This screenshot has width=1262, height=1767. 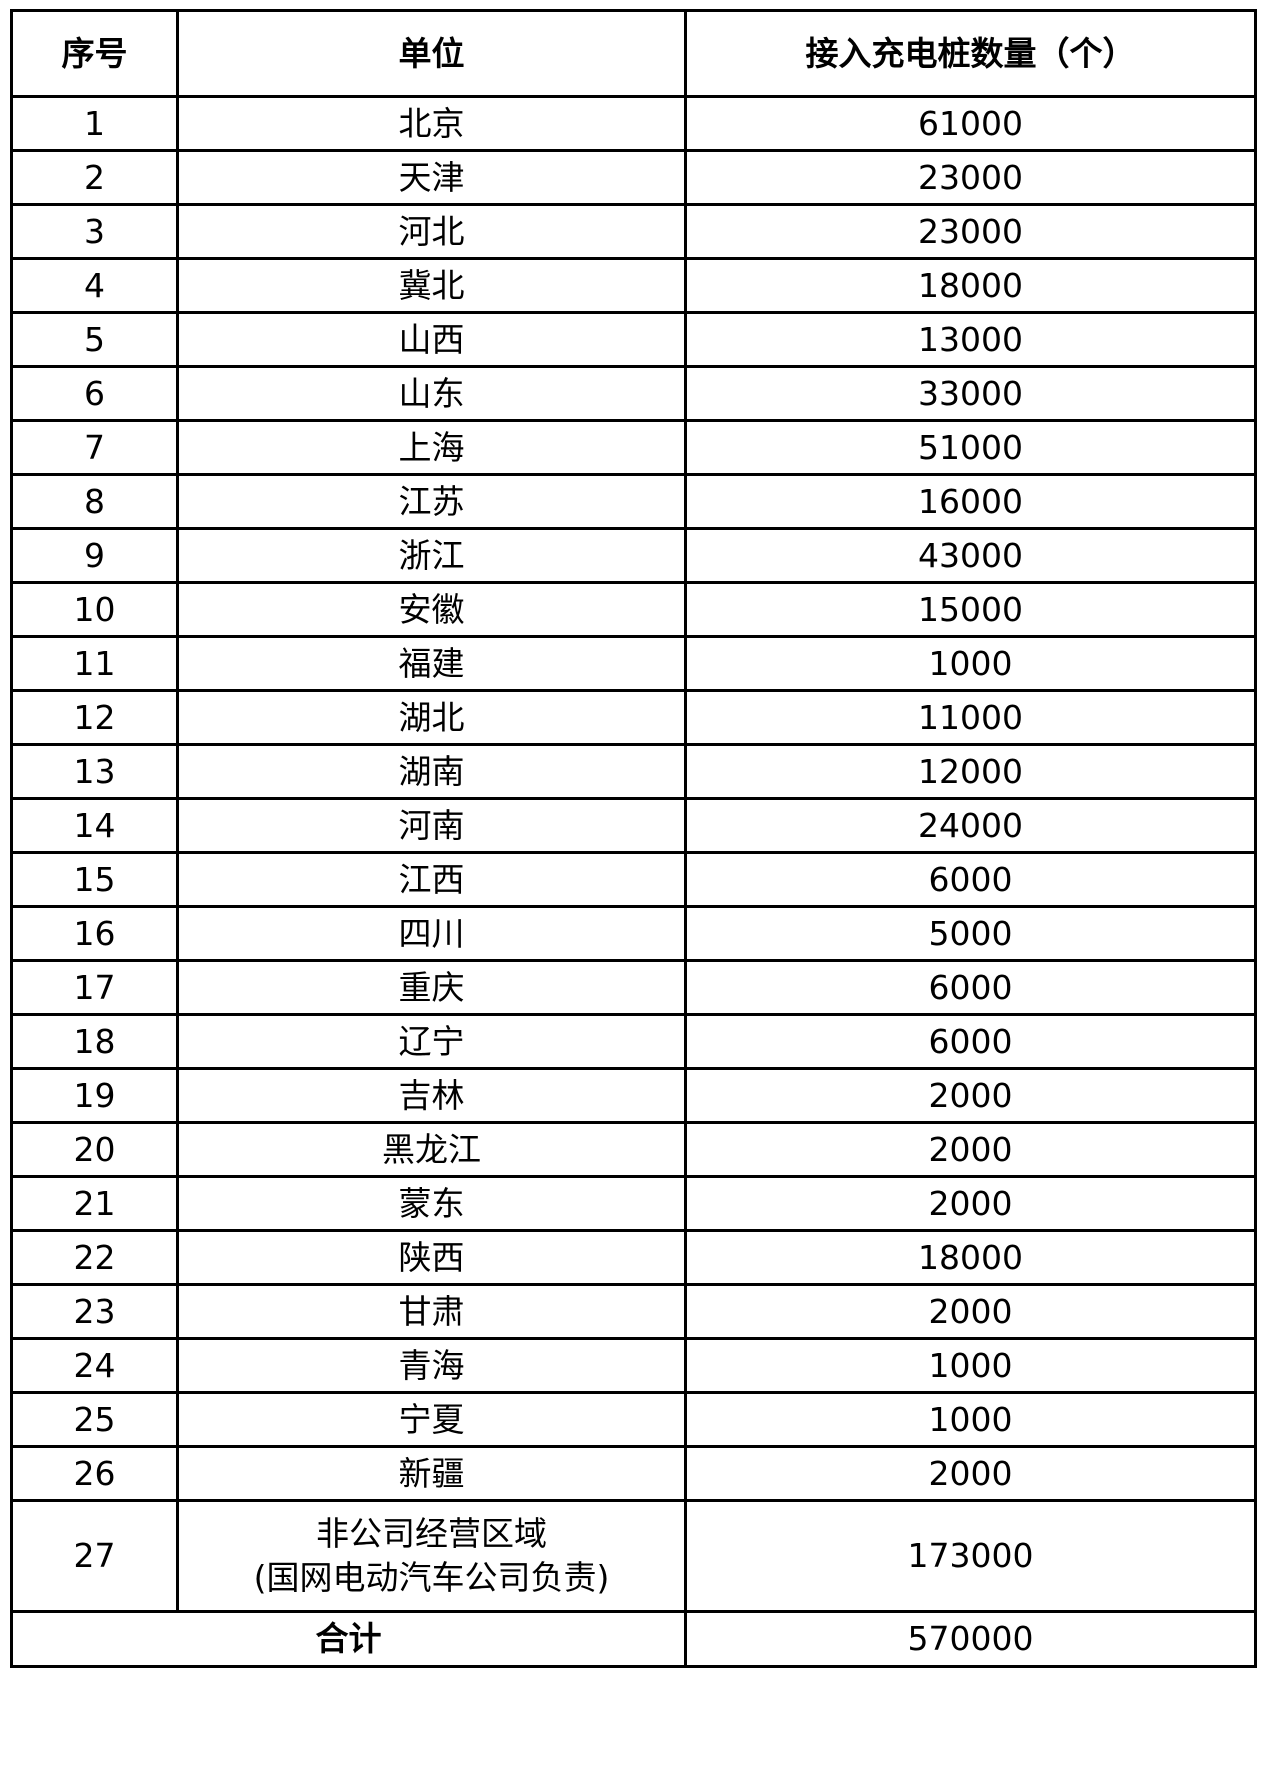 I want to click on cell-count: 33000, so click(x=970, y=393).